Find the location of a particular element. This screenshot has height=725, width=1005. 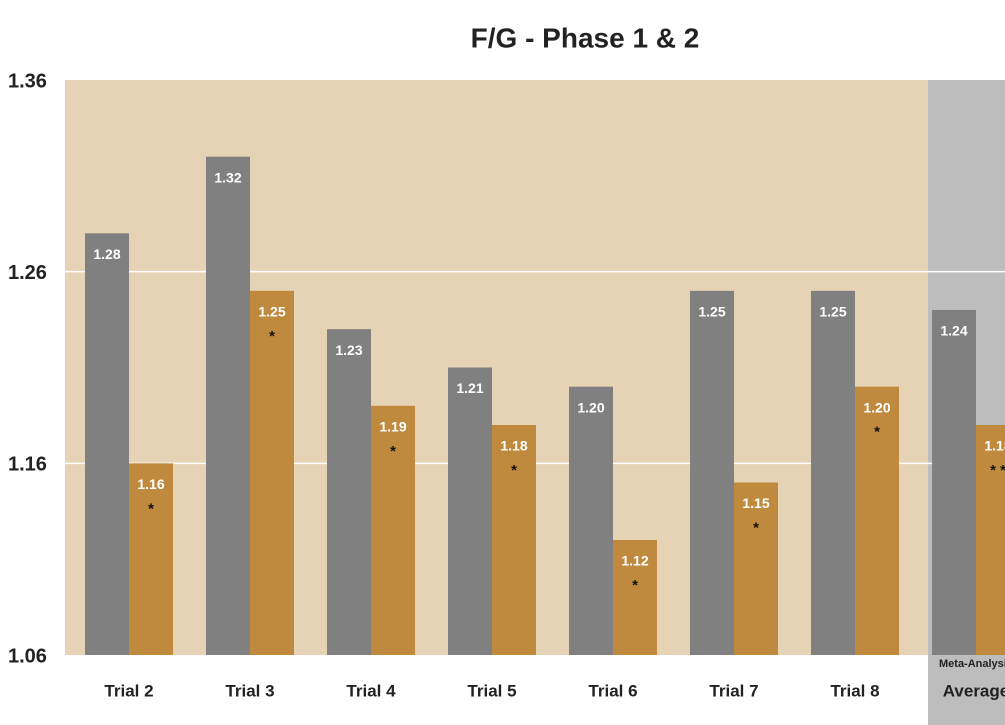

y-tick-label: 1.16 is located at coordinates (27, 465).